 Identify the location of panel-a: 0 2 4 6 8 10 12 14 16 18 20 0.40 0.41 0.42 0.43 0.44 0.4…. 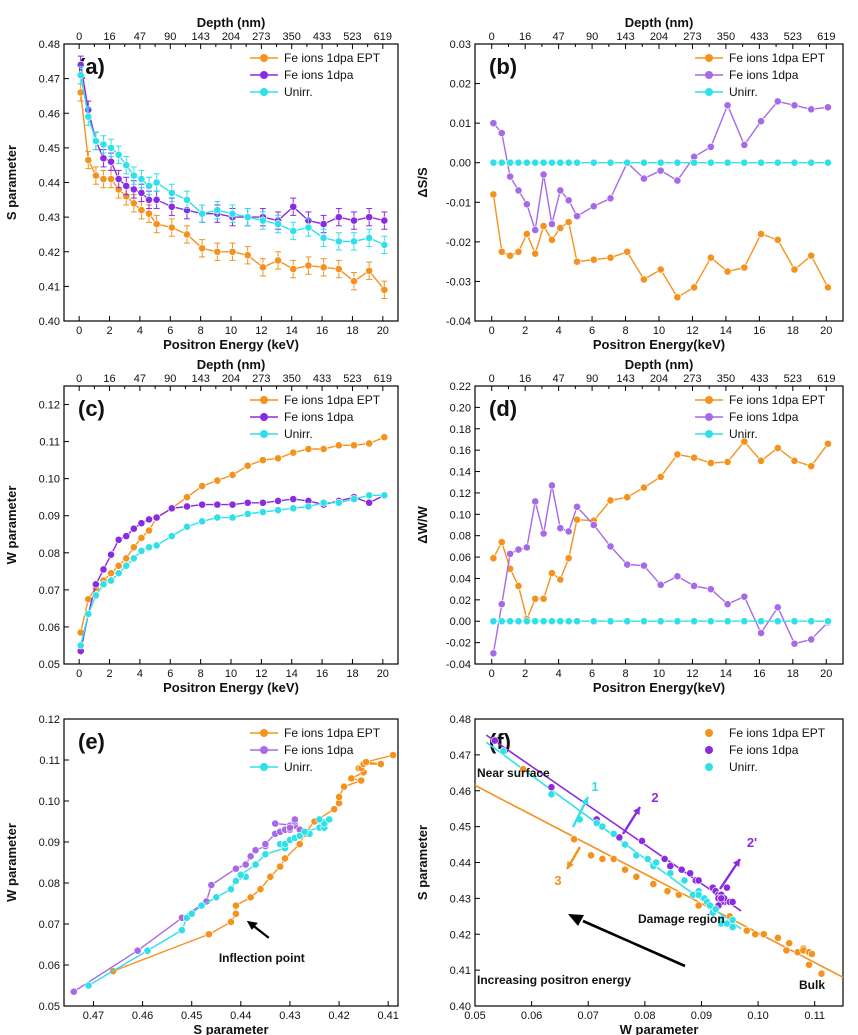
(201, 183).